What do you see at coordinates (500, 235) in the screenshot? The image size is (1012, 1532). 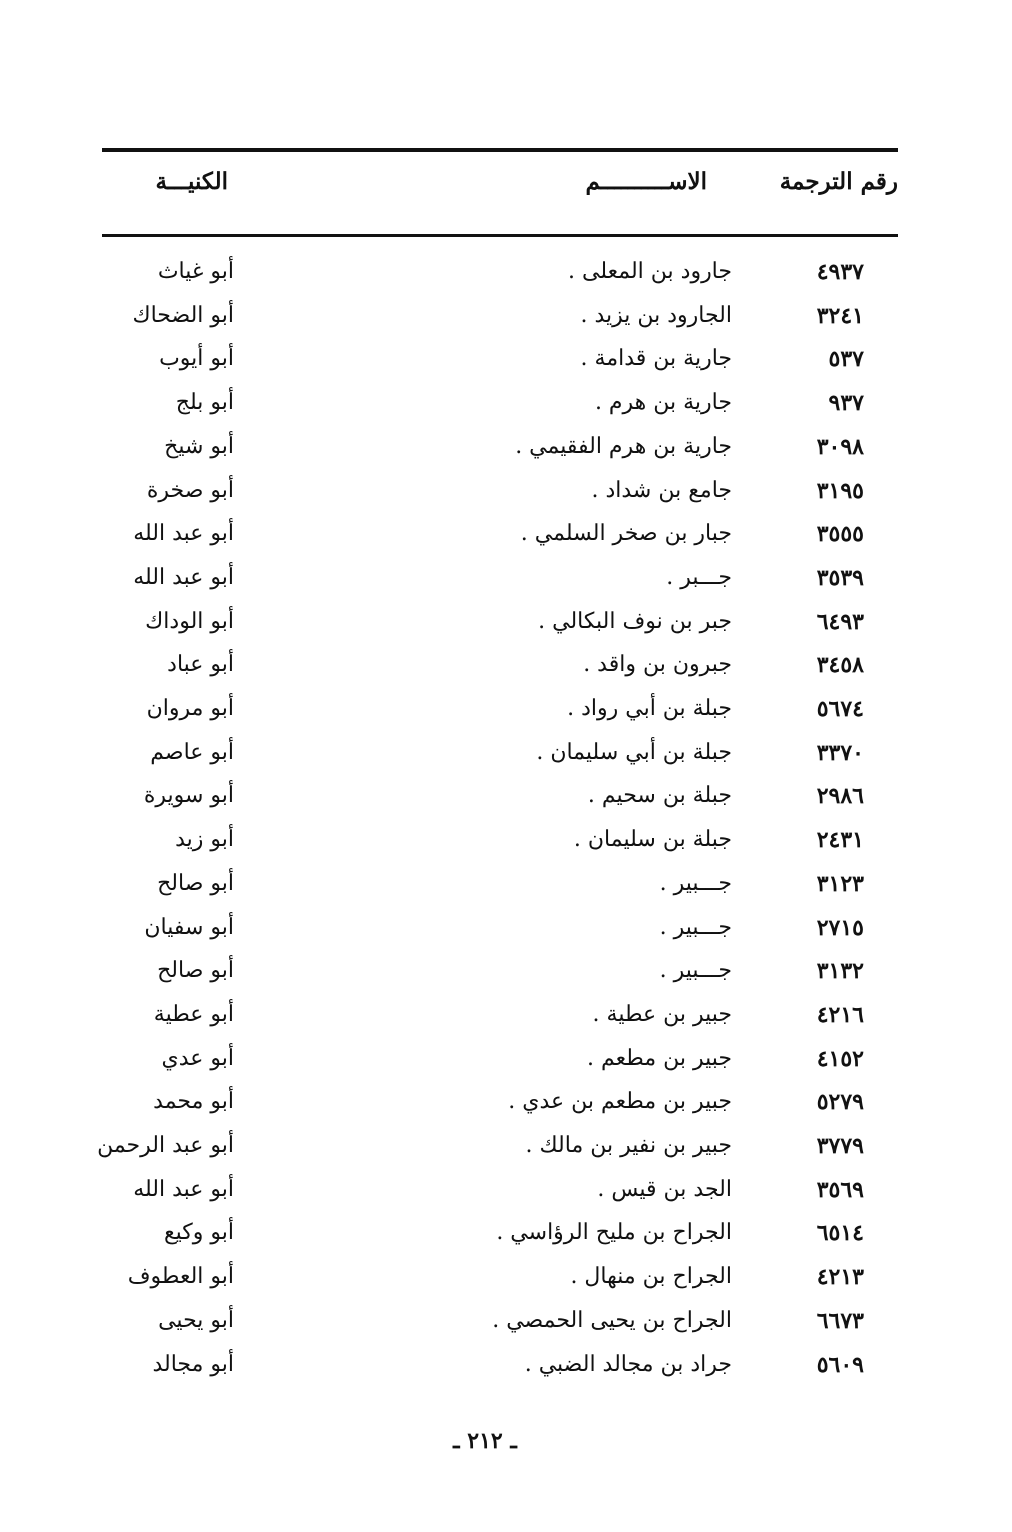 I see `header-bottom-rule` at bounding box center [500, 235].